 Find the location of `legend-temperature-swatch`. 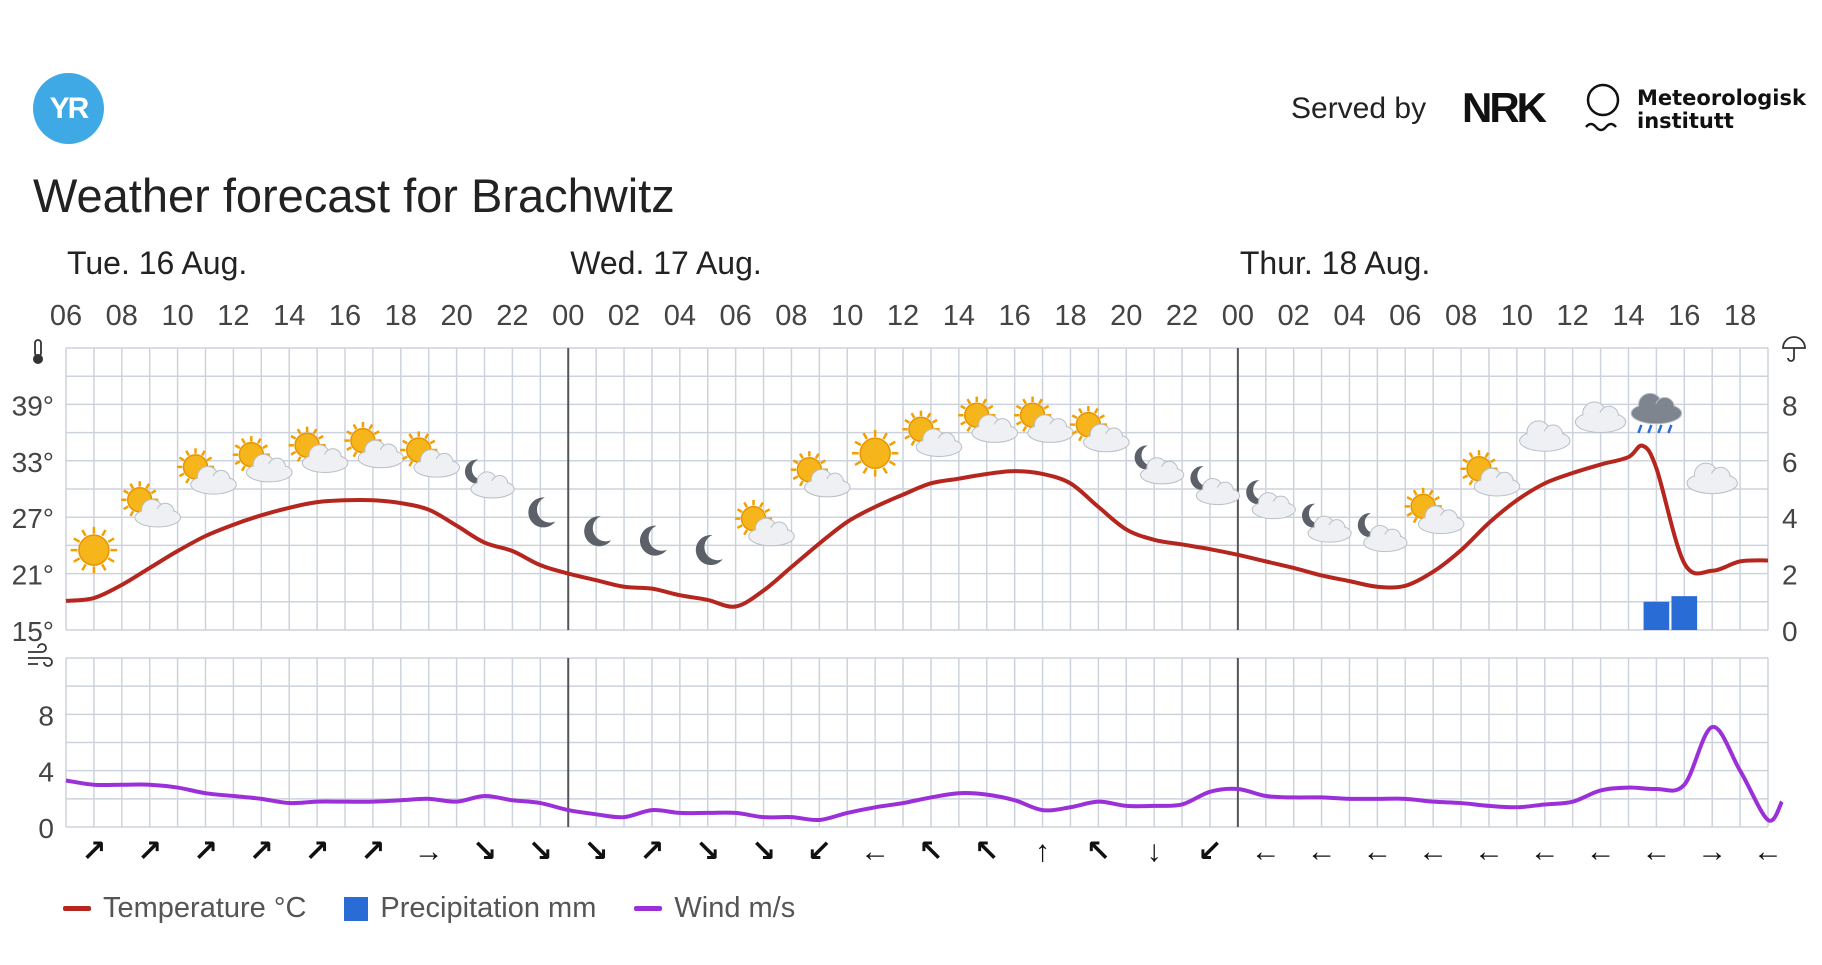

legend-temperature-swatch is located at coordinates (77, 908).